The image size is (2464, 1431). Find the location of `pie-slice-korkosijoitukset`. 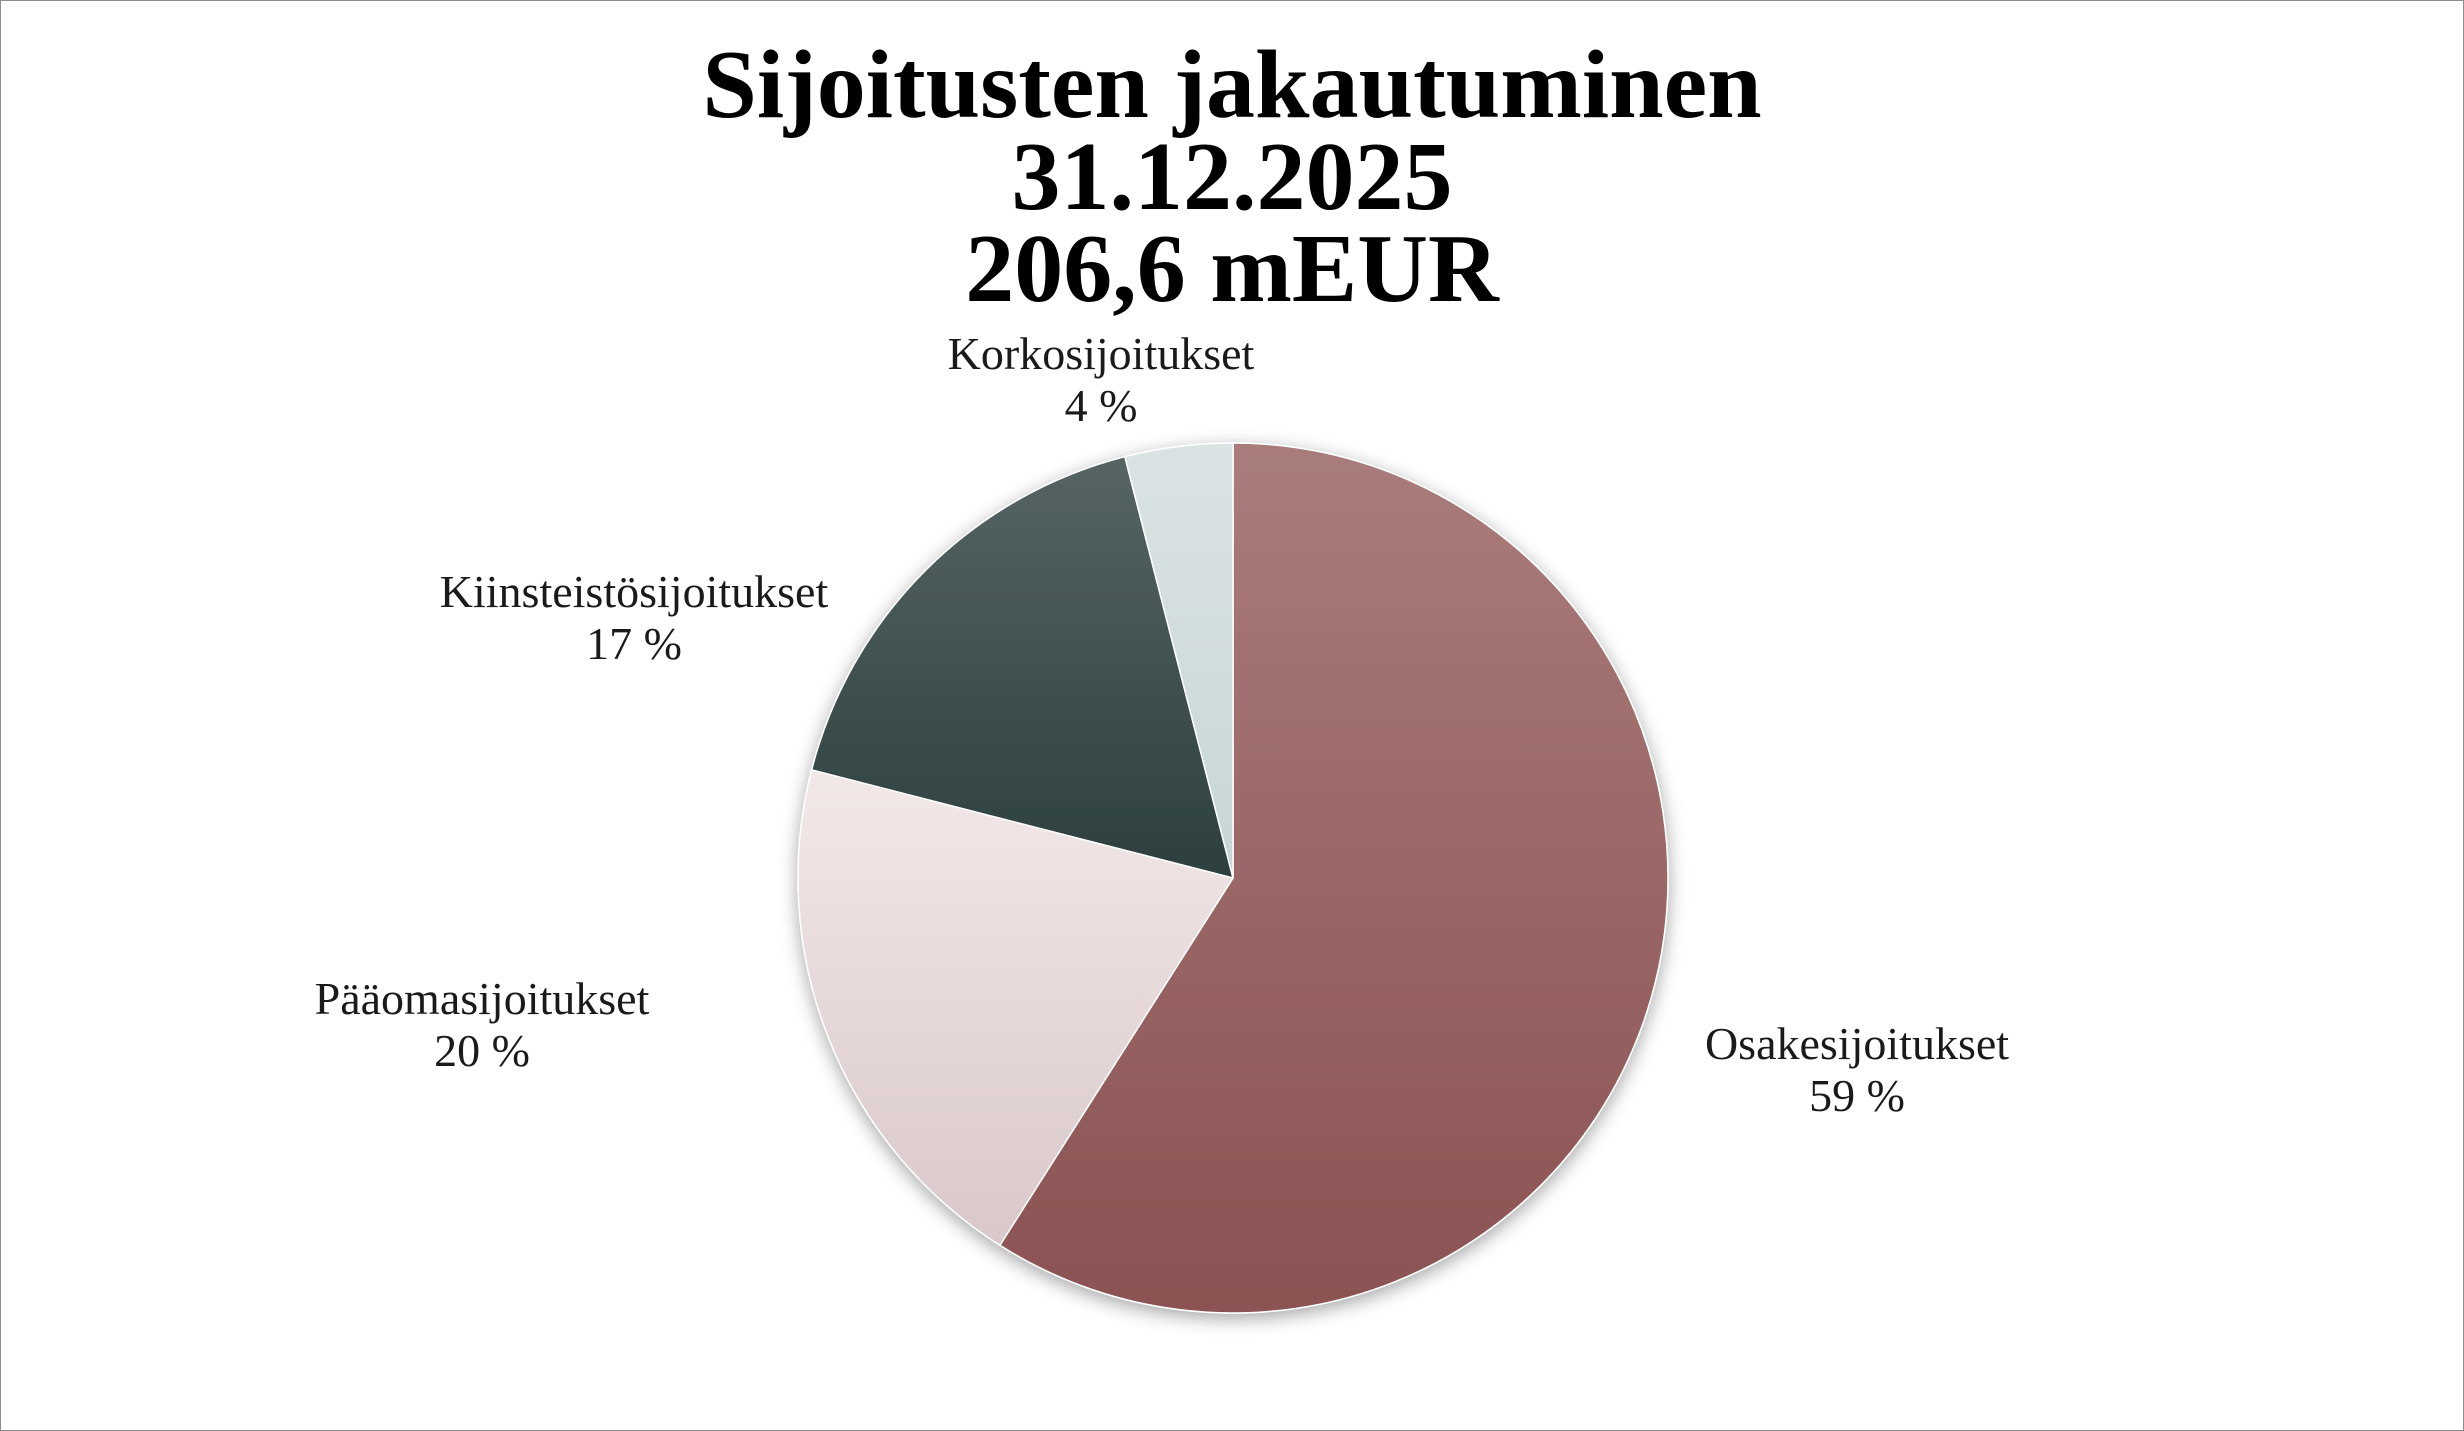

pie-slice-korkosijoitukset is located at coordinates (1179, 660).